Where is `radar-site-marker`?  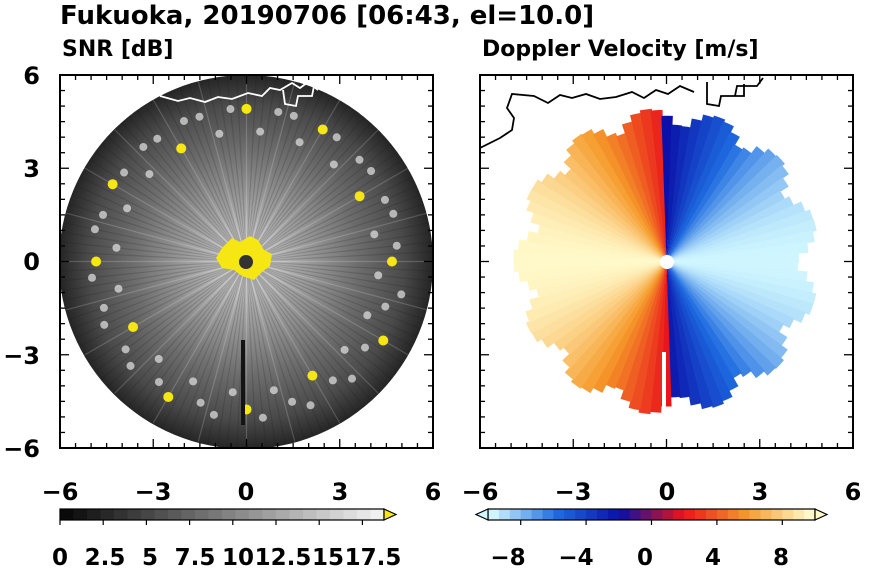 radar-site-marker is located at coordinates (667, 262).